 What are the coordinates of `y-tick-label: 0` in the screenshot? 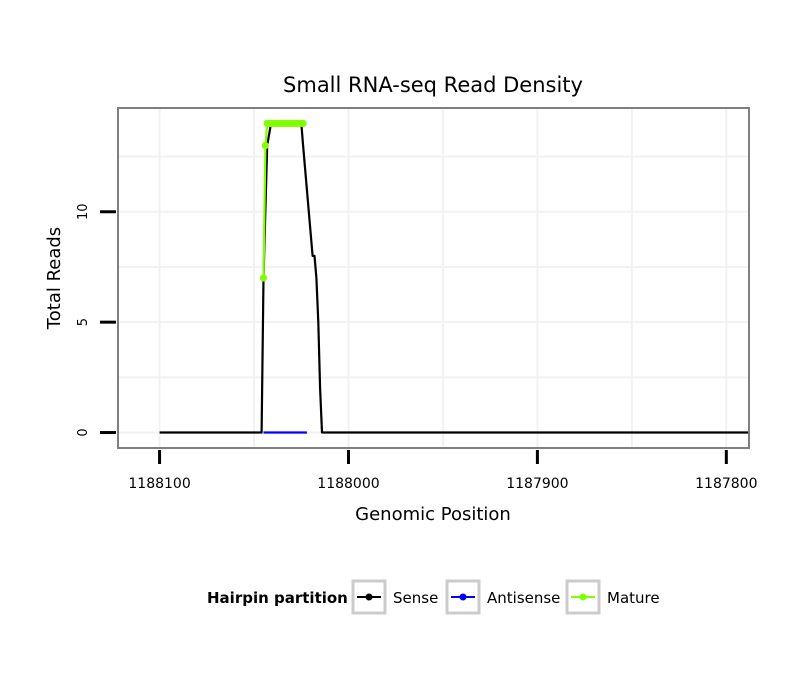 It's located at (83, 432).